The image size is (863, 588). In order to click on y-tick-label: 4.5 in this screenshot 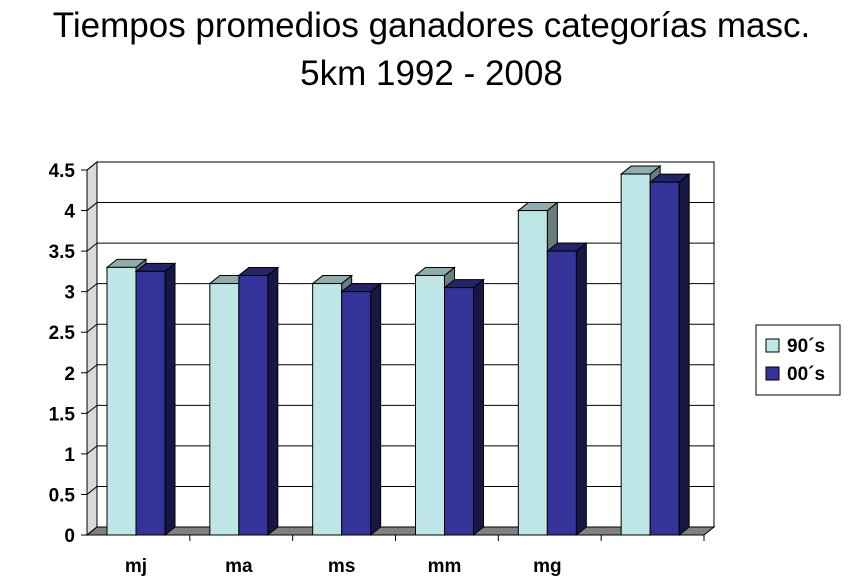, I will do `click(62, 171)`.